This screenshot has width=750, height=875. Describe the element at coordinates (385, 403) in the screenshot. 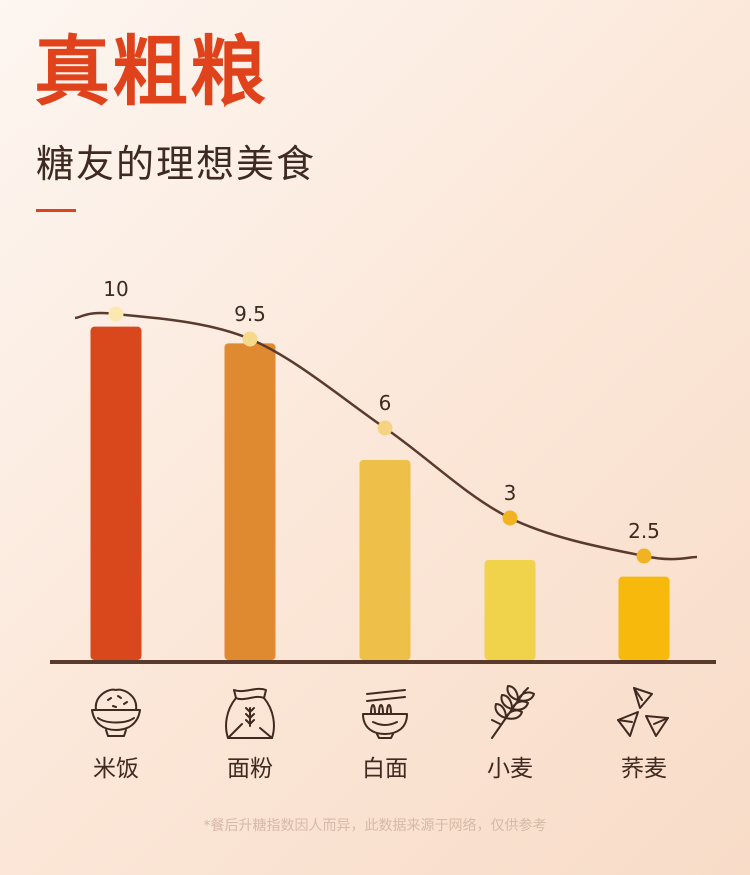

I see `value-label-3: 6` at that location.